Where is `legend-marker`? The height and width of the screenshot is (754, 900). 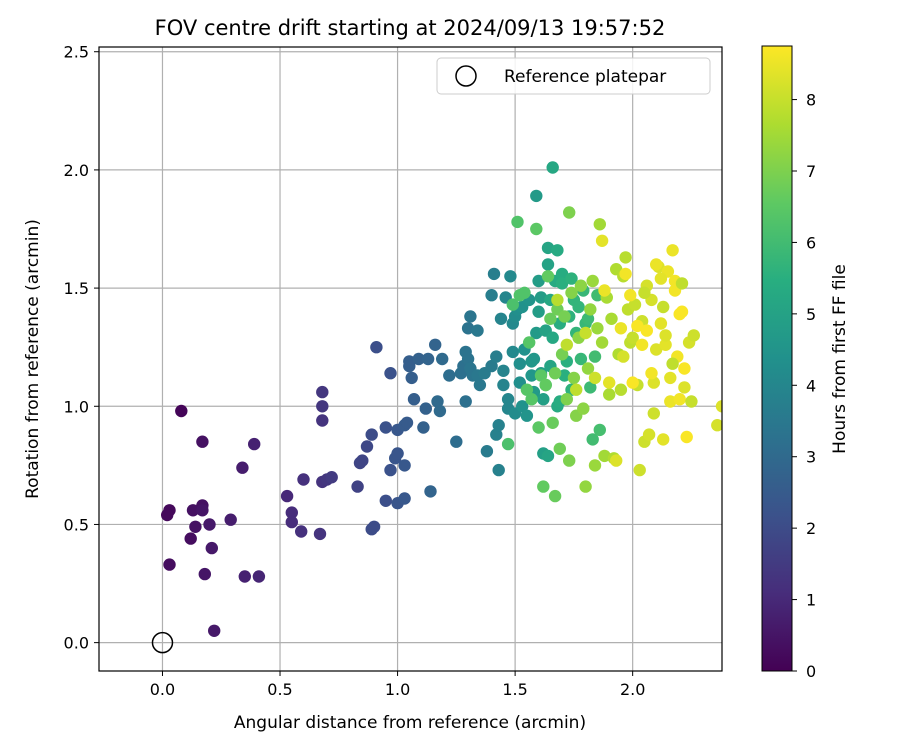
legend-marker is located at coordinates (466, 76).